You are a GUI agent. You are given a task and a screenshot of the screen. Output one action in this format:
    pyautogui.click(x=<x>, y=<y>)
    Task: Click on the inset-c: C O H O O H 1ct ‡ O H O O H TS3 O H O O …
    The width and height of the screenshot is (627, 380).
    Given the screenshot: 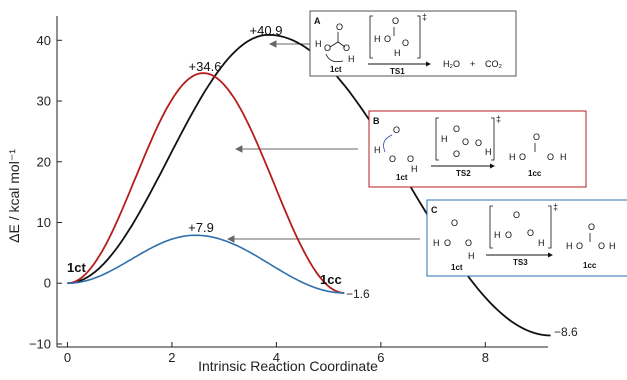 What is the action you would take?
    pyautogui.click(x=526, y=238)
    